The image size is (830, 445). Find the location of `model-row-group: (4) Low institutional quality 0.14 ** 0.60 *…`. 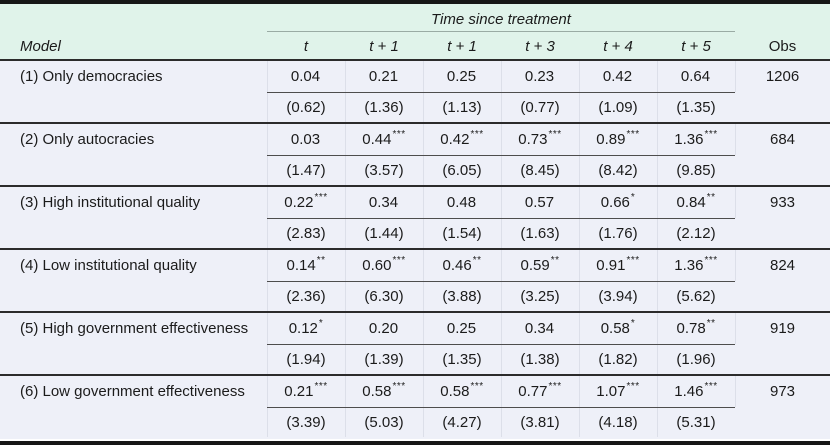

model-row-group: (4) Low institutional quality 0.14 ** 0.60 *… is located at coordinates (415, 281).